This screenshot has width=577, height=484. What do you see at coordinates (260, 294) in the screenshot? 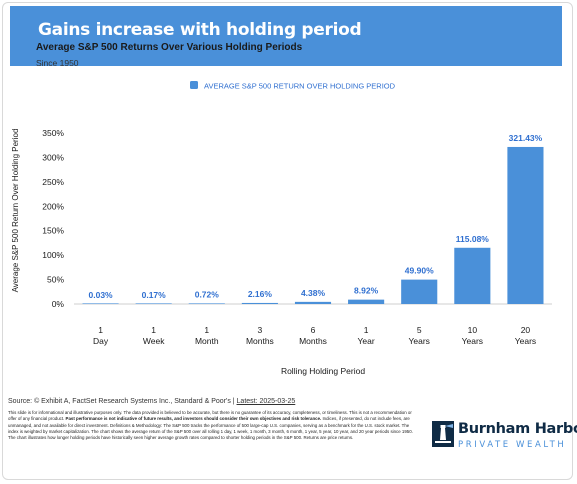
I see `data-label: 2.16%` at bounding box center [260, 294].